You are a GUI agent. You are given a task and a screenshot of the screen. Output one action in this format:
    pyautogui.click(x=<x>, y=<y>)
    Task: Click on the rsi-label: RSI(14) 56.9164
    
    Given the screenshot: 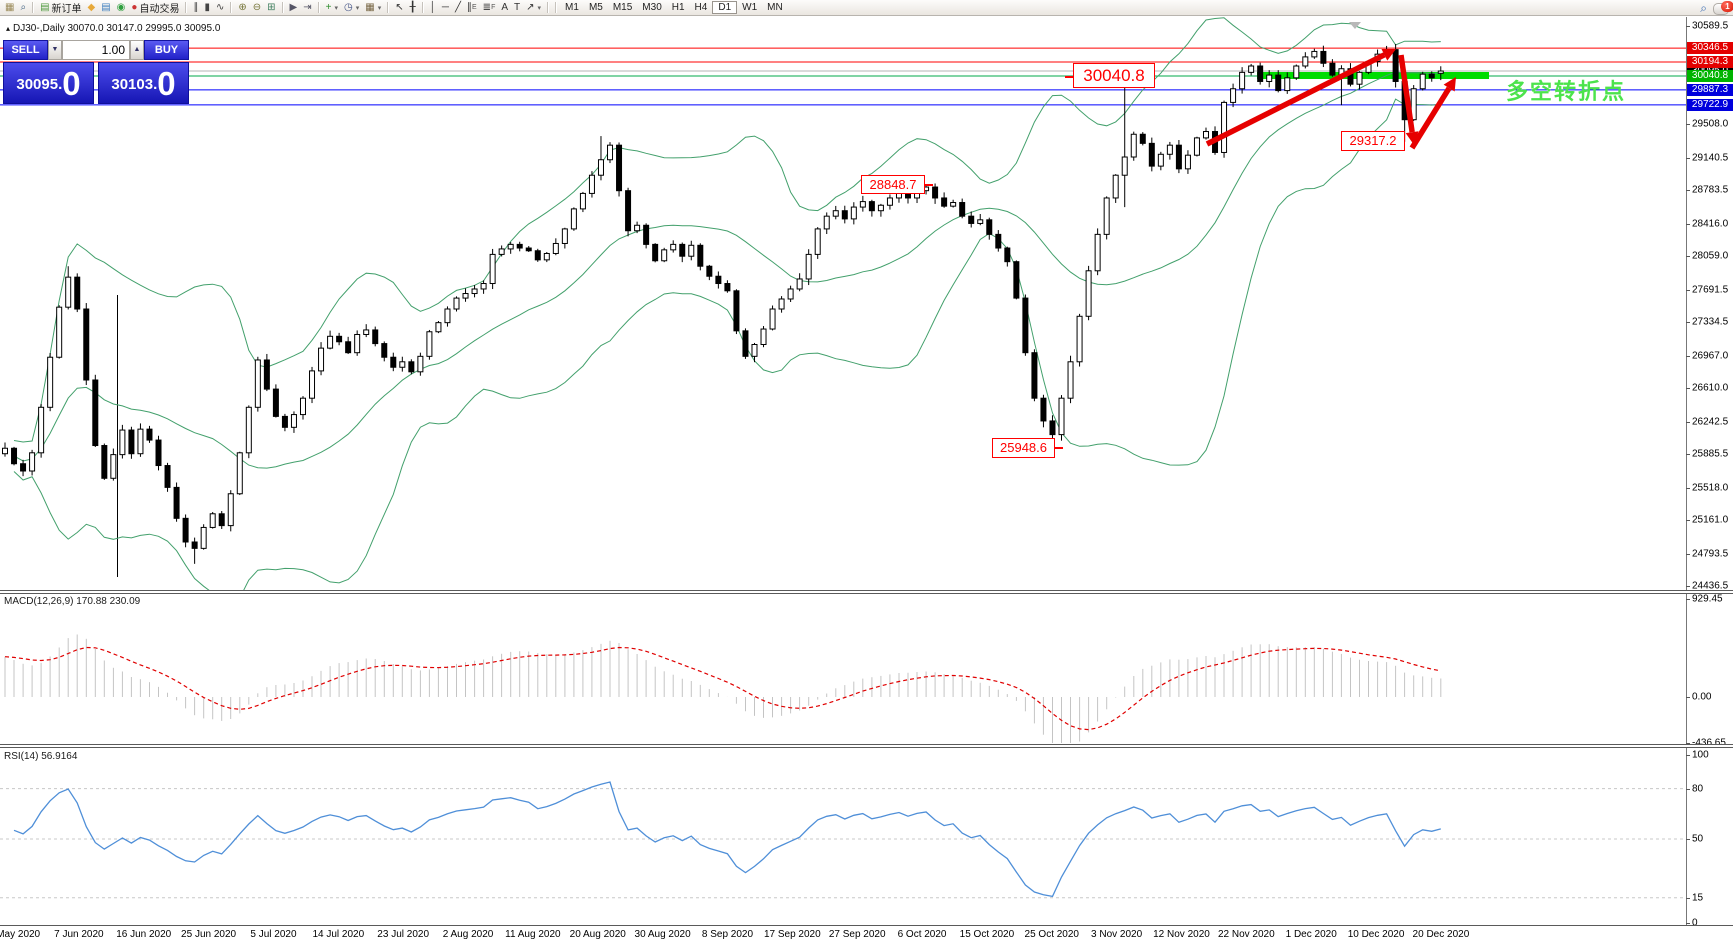 What is the action you would take?
    pyautogui.click(x=41, y=756)
    